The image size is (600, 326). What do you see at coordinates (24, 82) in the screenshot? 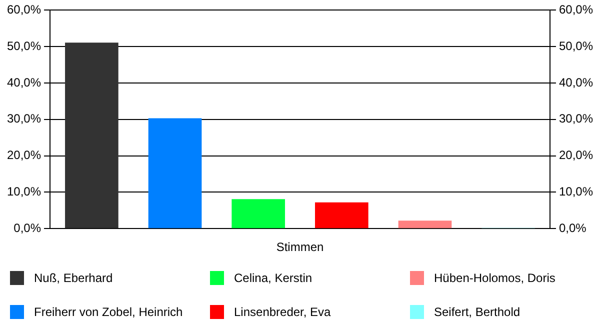
I see `y-tick-label: 40,0%` at bounding box center [24, 82].